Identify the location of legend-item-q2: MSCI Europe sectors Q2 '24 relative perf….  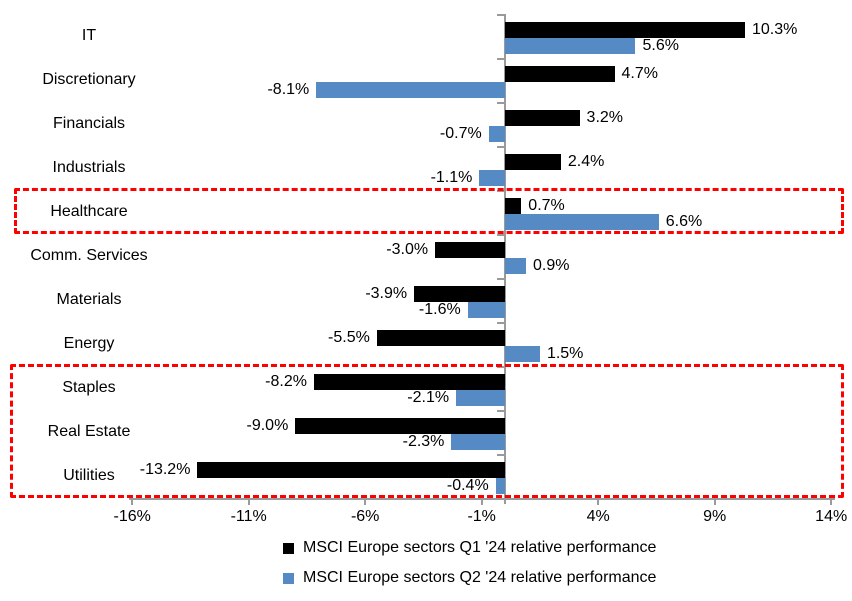
(469, 578).